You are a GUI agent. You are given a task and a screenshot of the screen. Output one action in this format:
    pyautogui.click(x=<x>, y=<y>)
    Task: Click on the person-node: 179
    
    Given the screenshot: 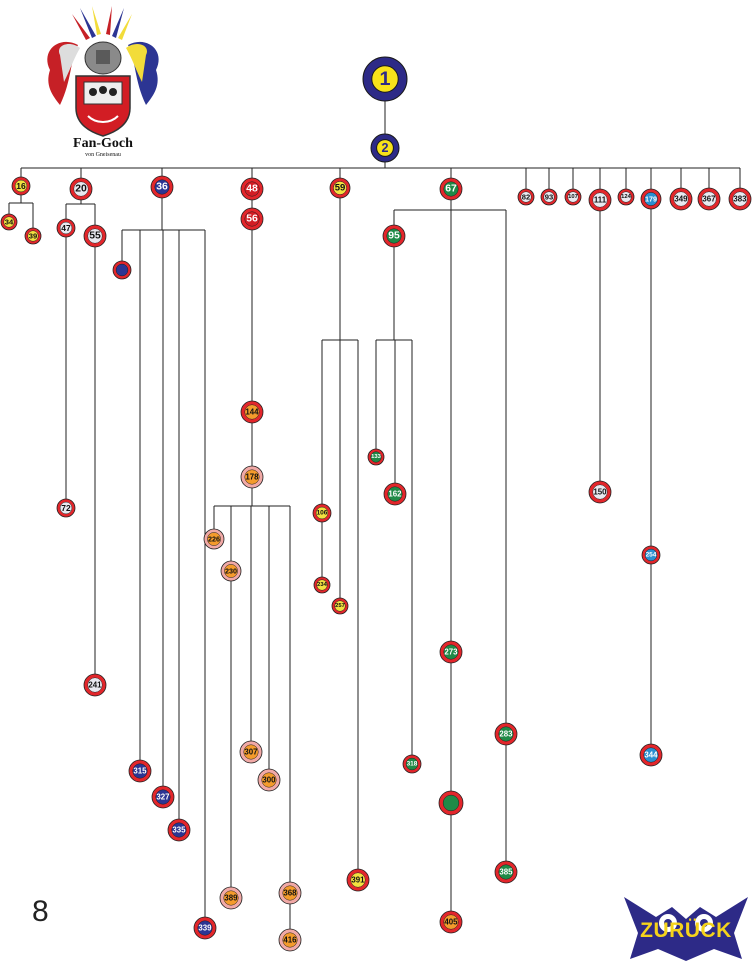 What is the action you would take?
    pyautogui.click(x=651, y=199)
    